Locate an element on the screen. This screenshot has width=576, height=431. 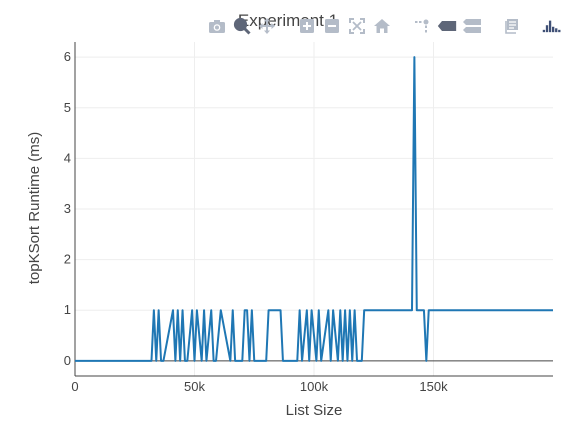
autoscale-icon is located at coordinates (357, 26).